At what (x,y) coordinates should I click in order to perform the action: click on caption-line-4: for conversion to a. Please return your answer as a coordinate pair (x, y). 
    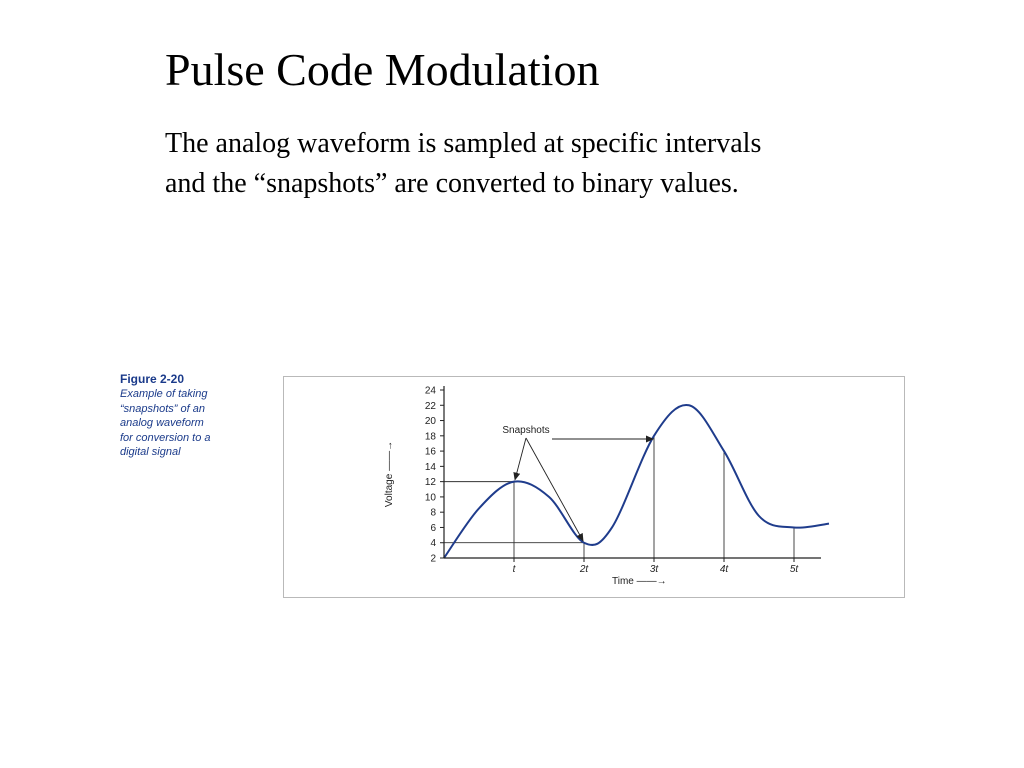
    Looking at the image, I should click on (165, 437).